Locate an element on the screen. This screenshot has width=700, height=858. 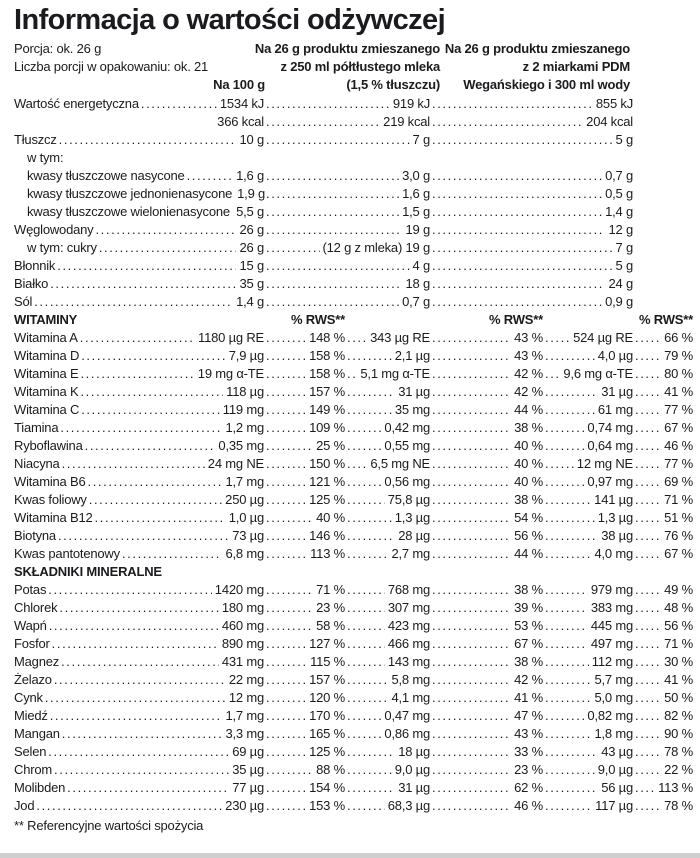
rws-column-header: % RWS** is located at coordinates (516, 319).